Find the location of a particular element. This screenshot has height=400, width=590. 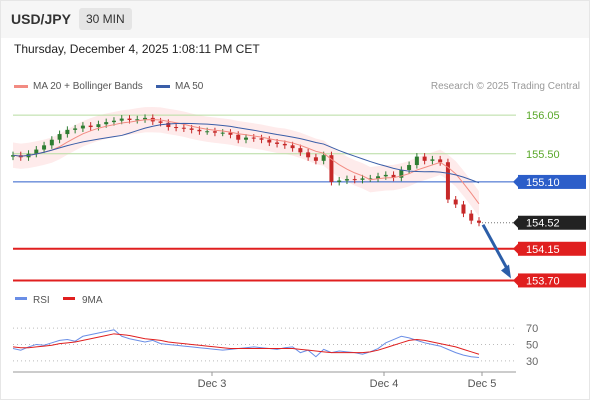

level-label: 153.70 is located at coordinates (543, 281).